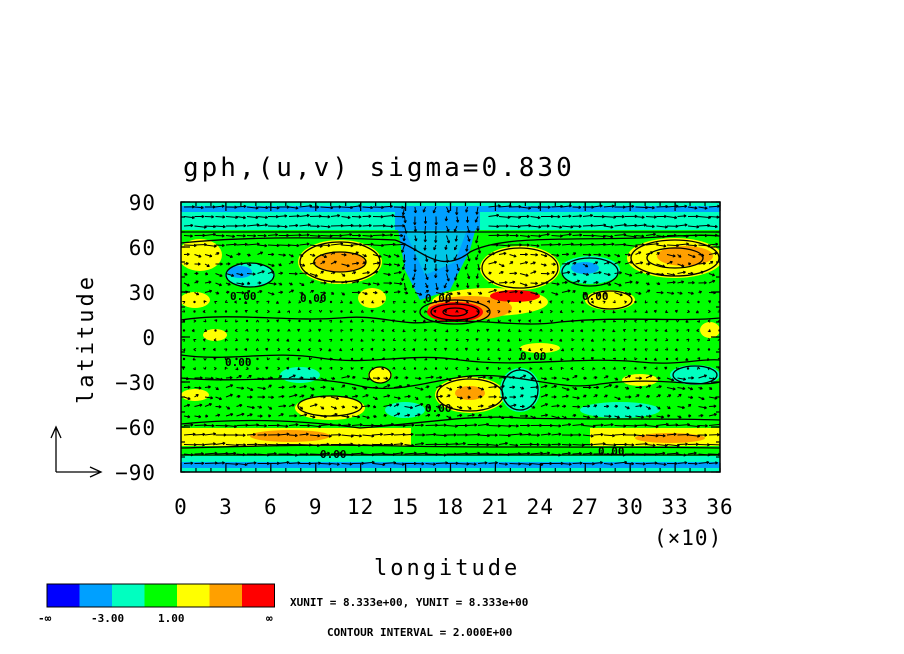  Describe the element at coordinates (86, 339) in the screenshot. I see `y-axis-label: latitude` at that location.